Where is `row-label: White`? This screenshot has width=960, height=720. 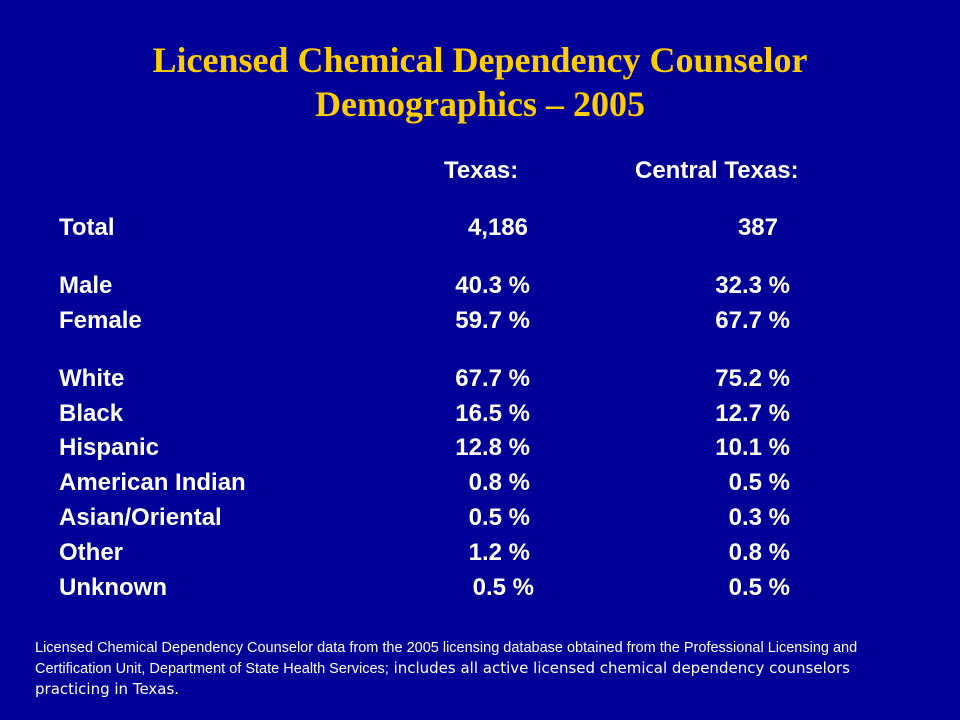 row-label: White is located at coordinates (92, 378).